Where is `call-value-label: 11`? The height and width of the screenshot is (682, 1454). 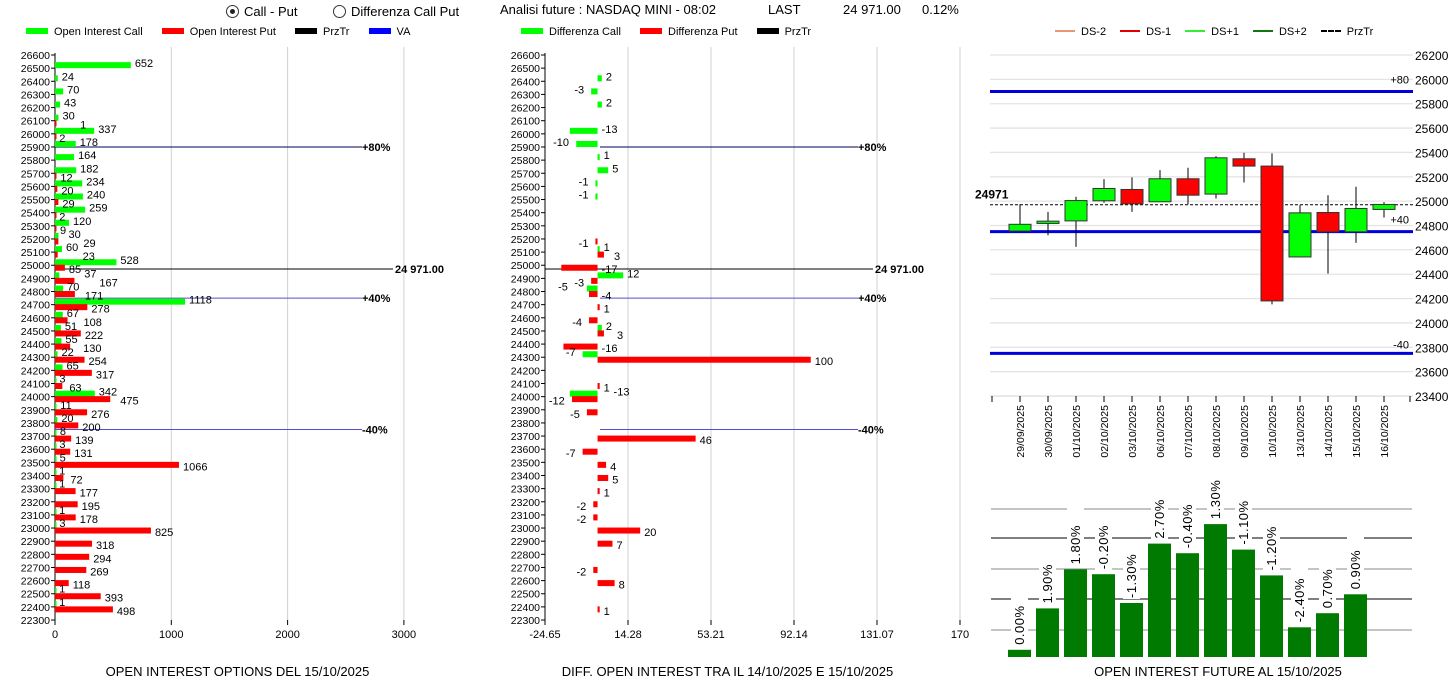 call-value-label: 11 is located at coordinates (65, 406).